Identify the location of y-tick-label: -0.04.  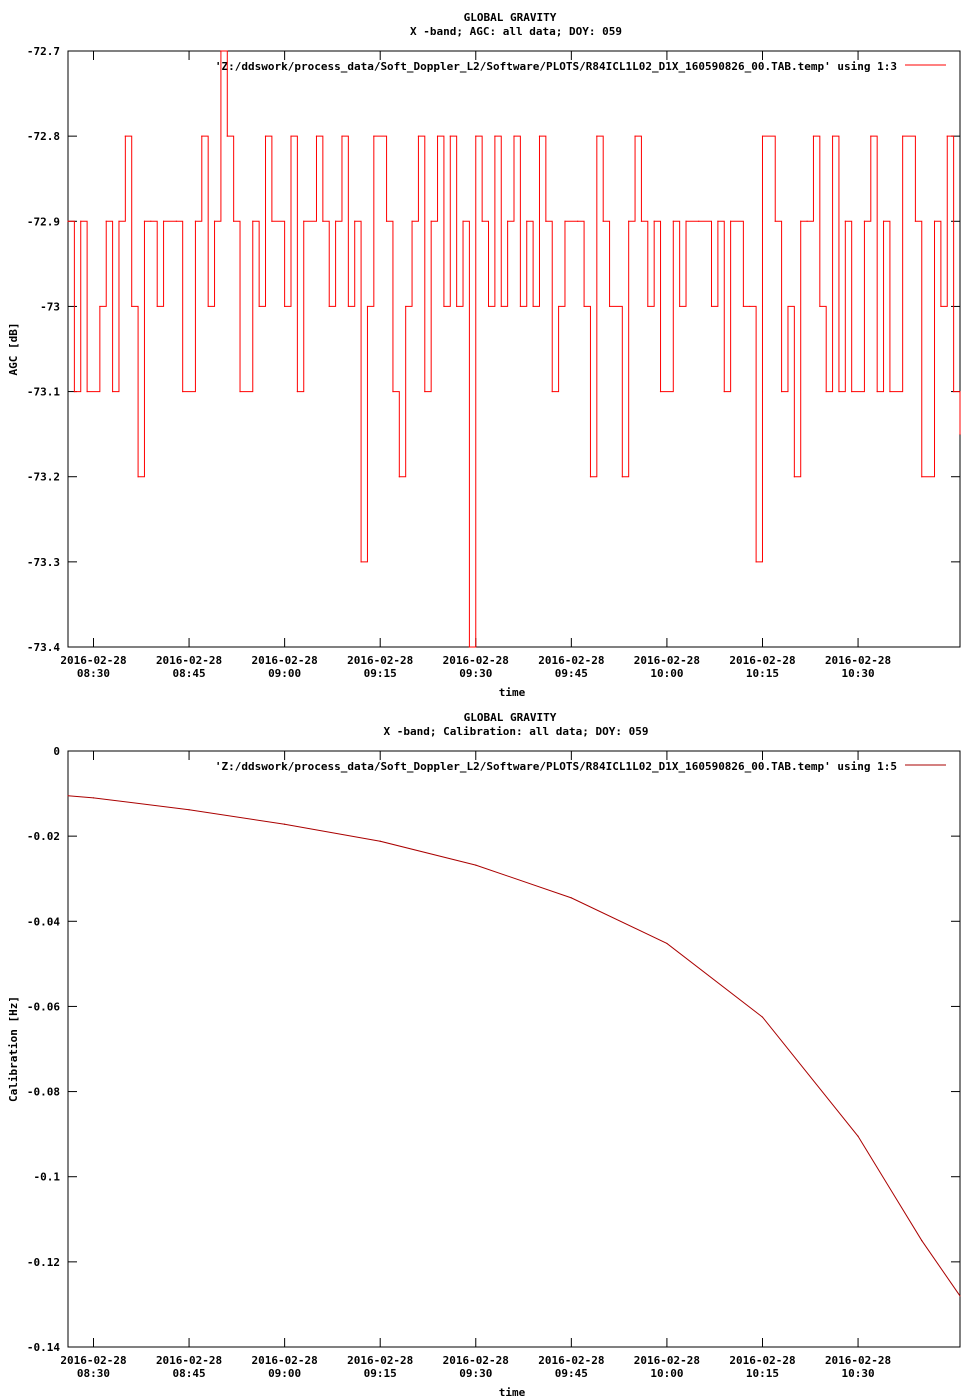
(43, 921).